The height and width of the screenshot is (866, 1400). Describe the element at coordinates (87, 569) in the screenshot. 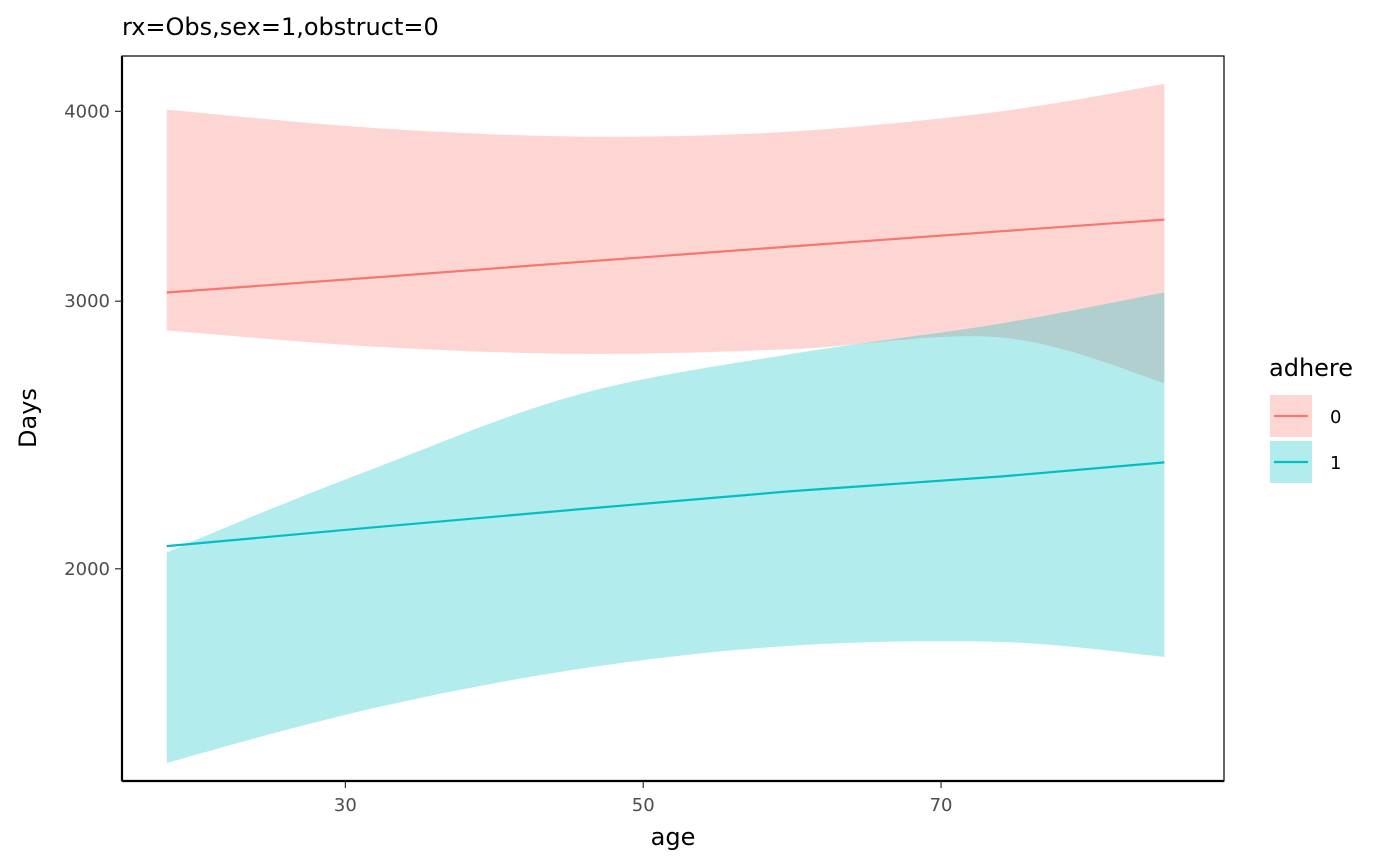

I see `y-tick-label: 2000` at that location.